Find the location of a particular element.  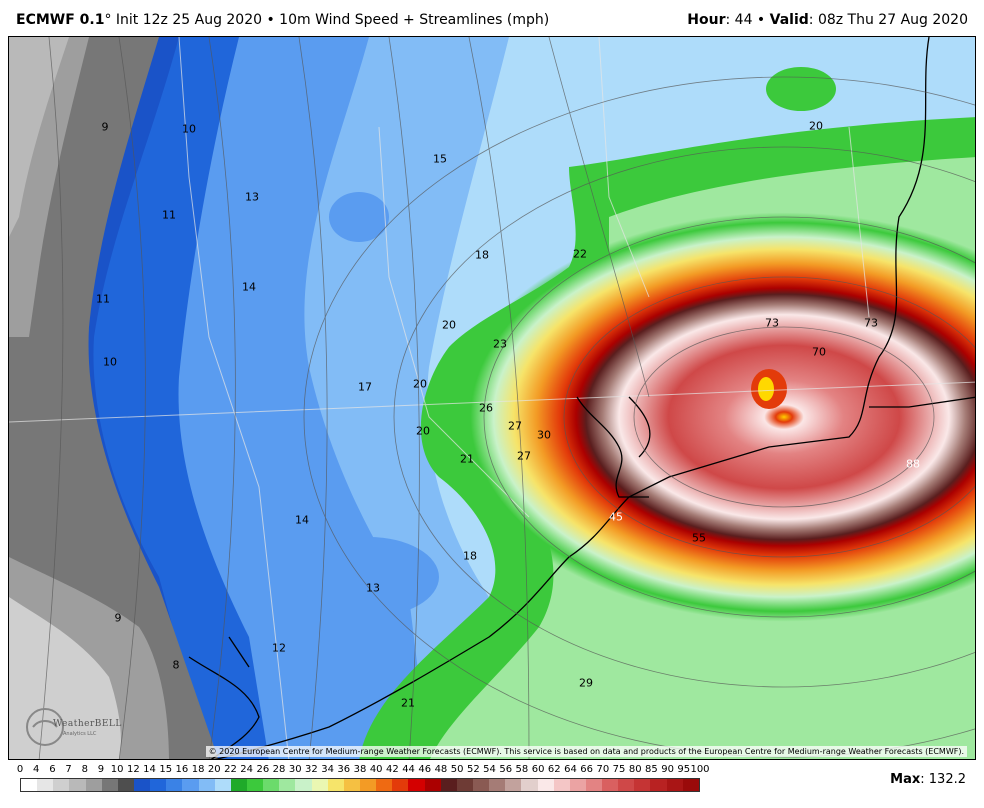

legend-tick: 54 is located at coordinates (489, 769).